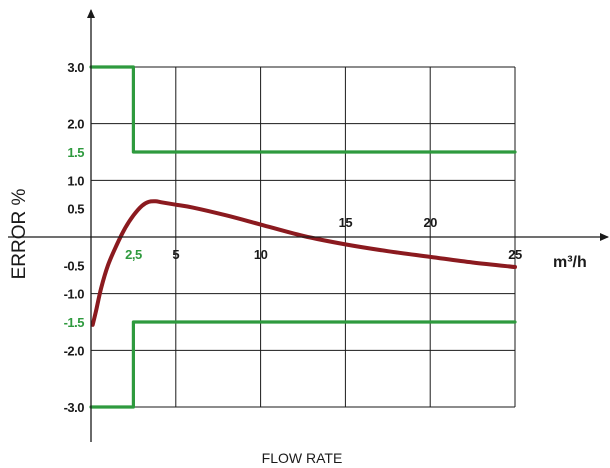 The height and width of the screenshot is (468, 610). Describe the element at coordinates (346, 222) in the screenshot. I see `x-tick-label: 15` at that location.